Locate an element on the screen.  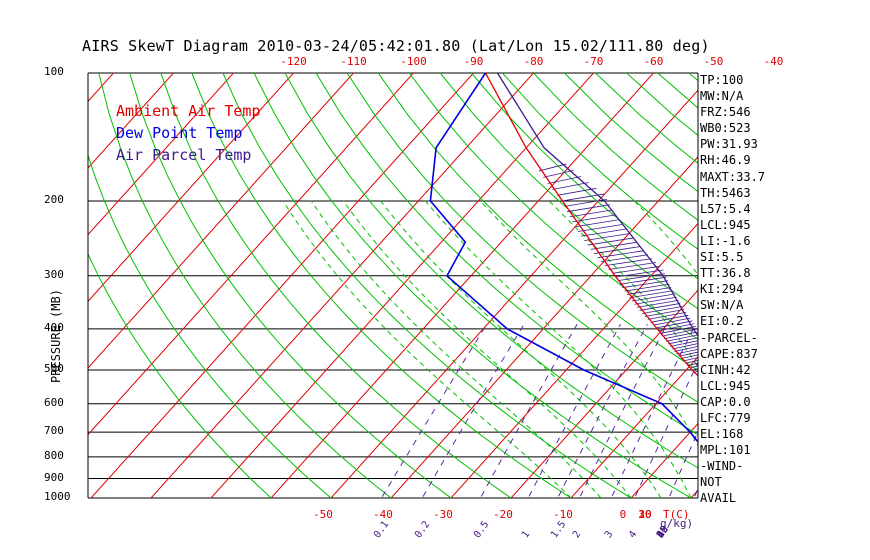
stability-index-item: MPL:101 is located at coordinates (725, 450).